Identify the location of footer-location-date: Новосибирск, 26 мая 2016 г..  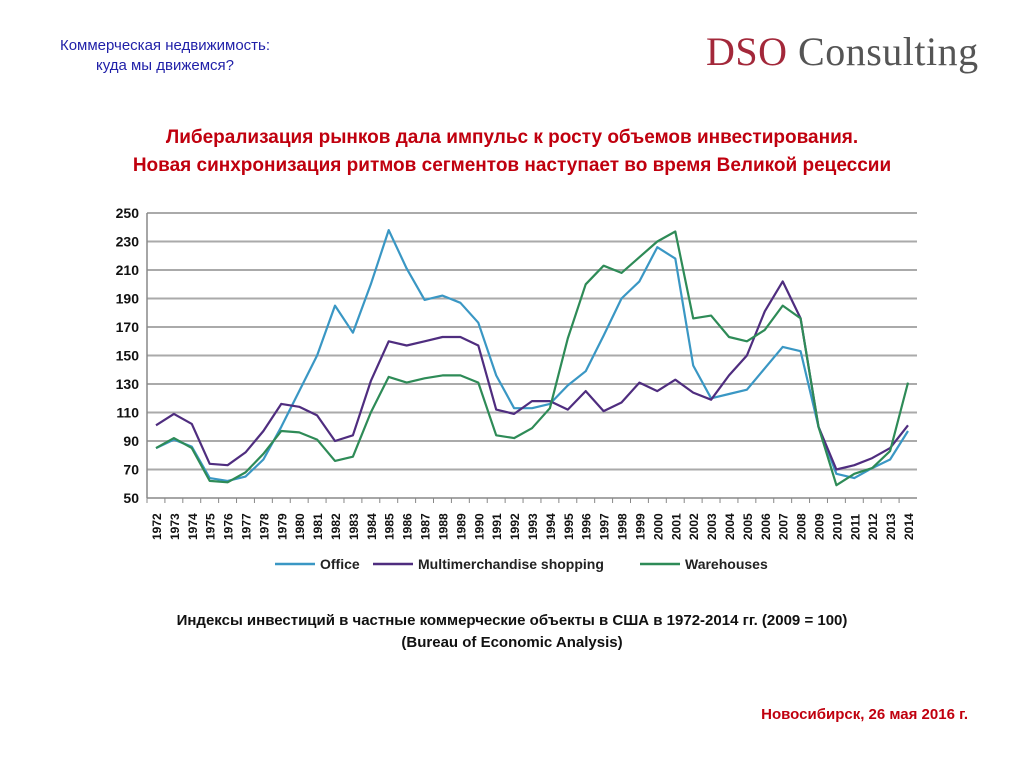
(864, 714).